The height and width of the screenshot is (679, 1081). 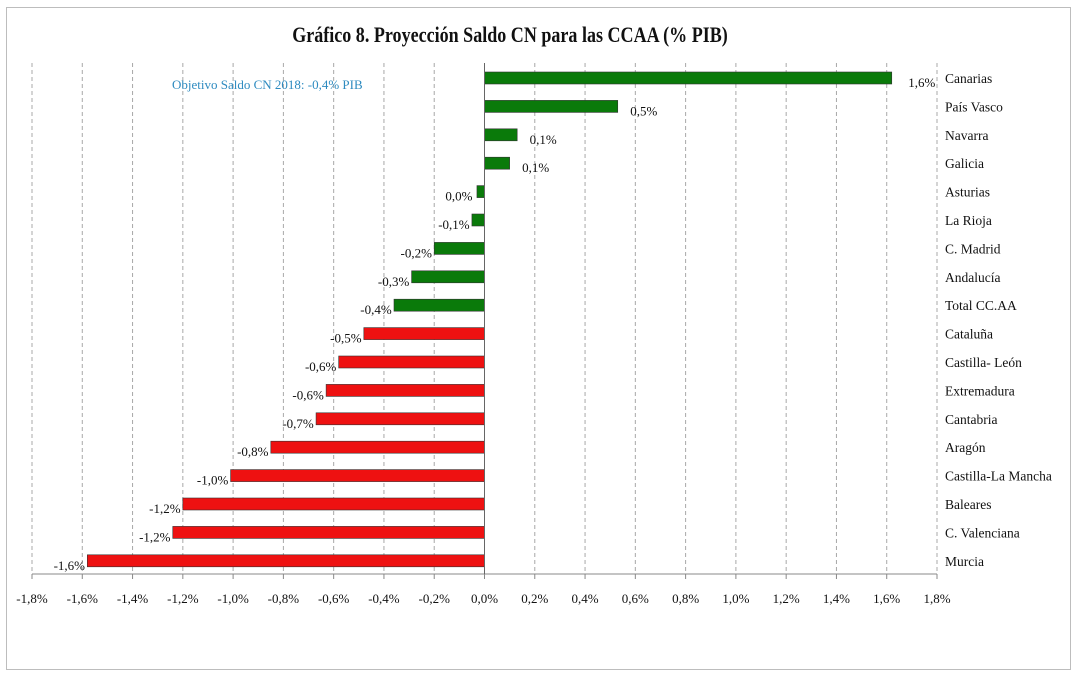 What do you see at coordinates (965, 447) in the screenshot?
I see `category-label: Aragón` at bounding box center [965, 447].